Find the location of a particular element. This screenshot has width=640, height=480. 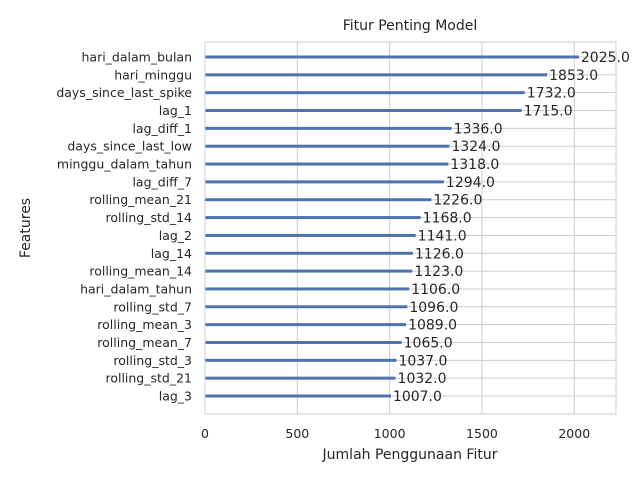

chart-title: Fitur Penting Model is located at coordinates (410, 26).